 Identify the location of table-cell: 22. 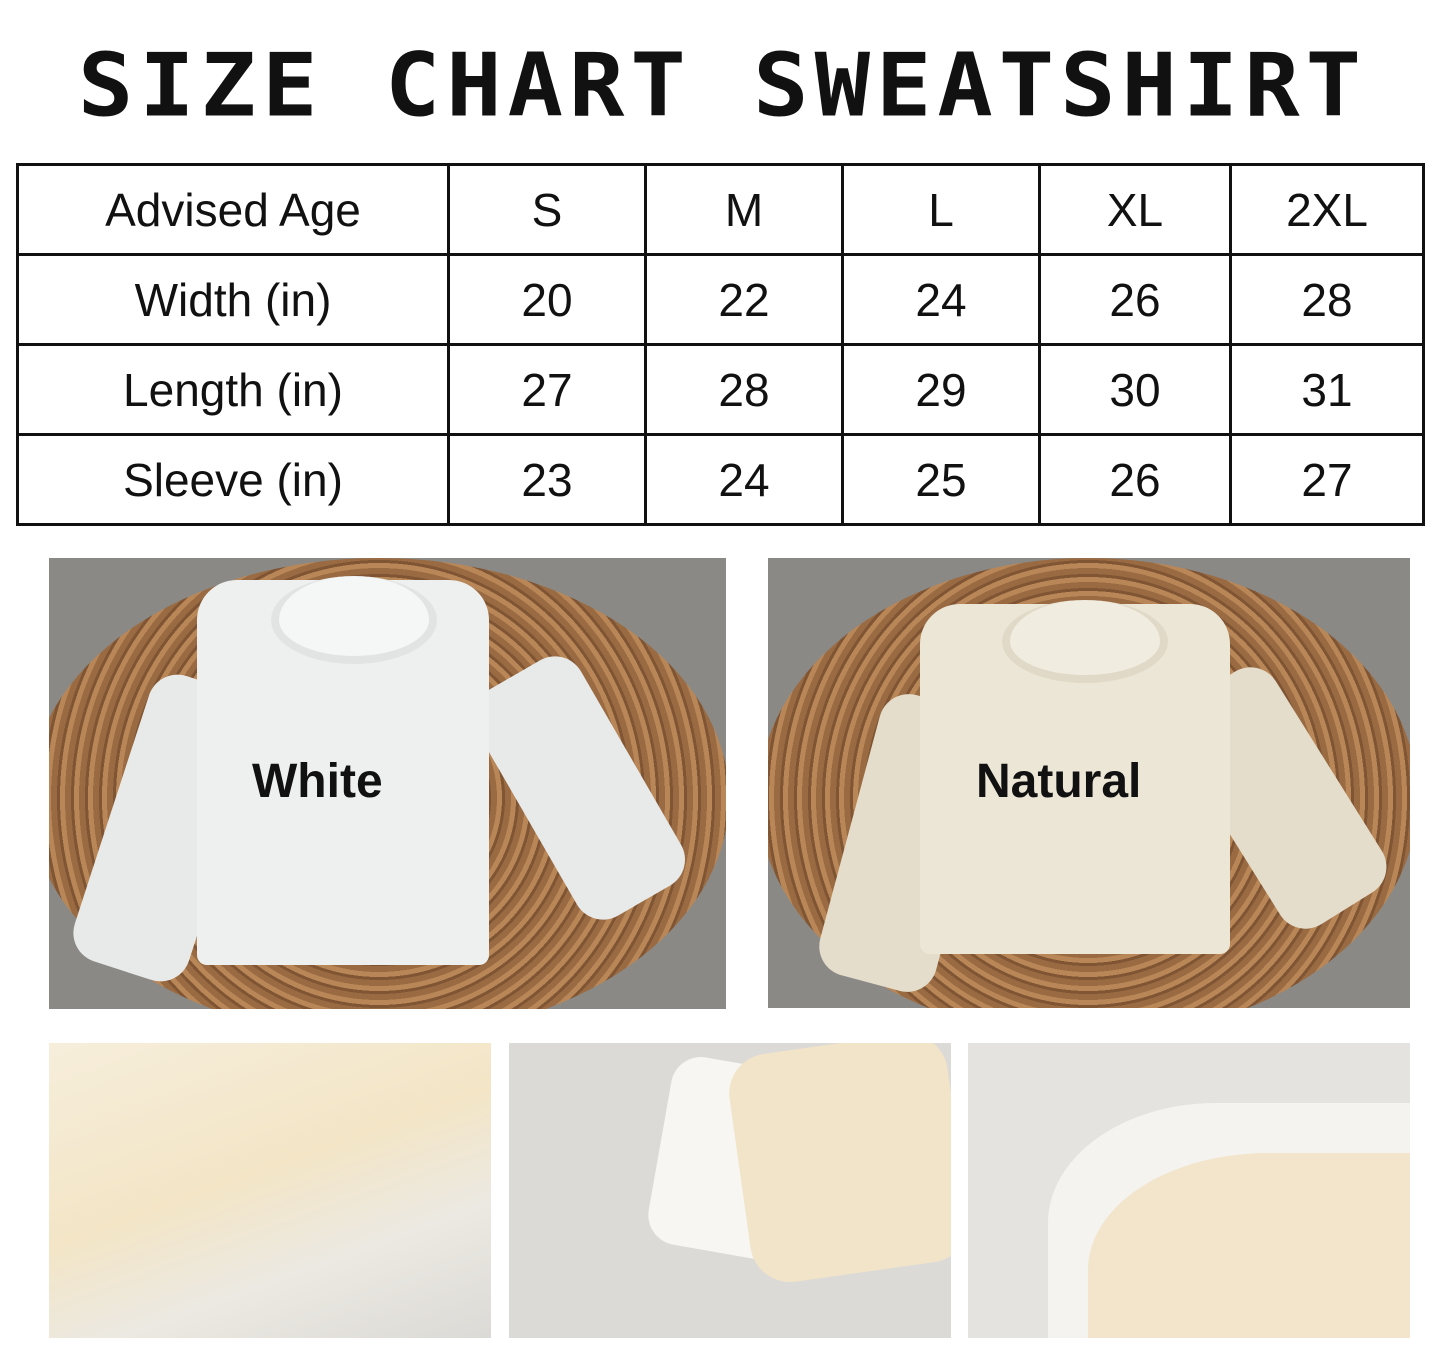
(744, 299).